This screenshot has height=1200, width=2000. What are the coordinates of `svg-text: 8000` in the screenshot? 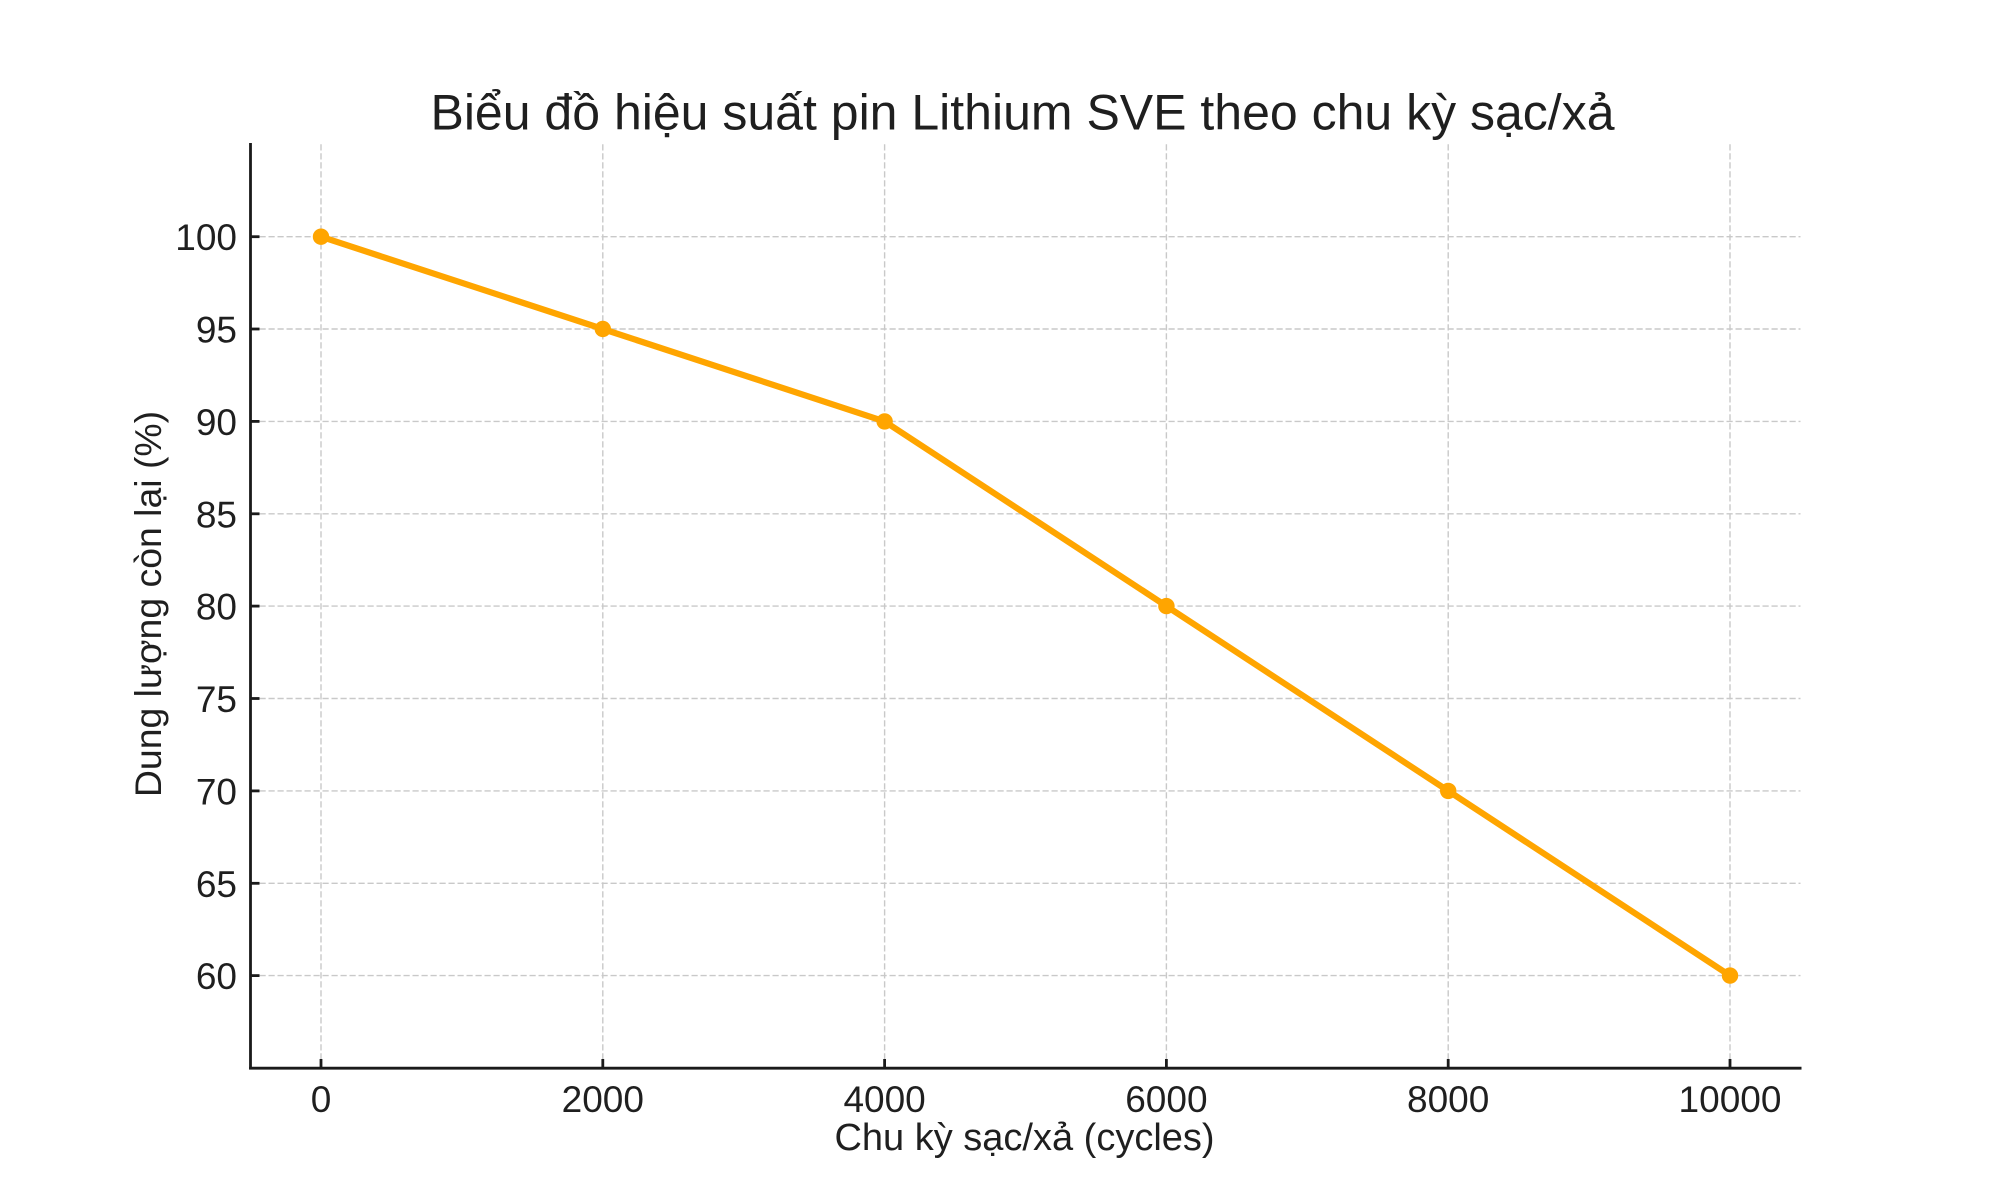 It's located at (1448, 1099).